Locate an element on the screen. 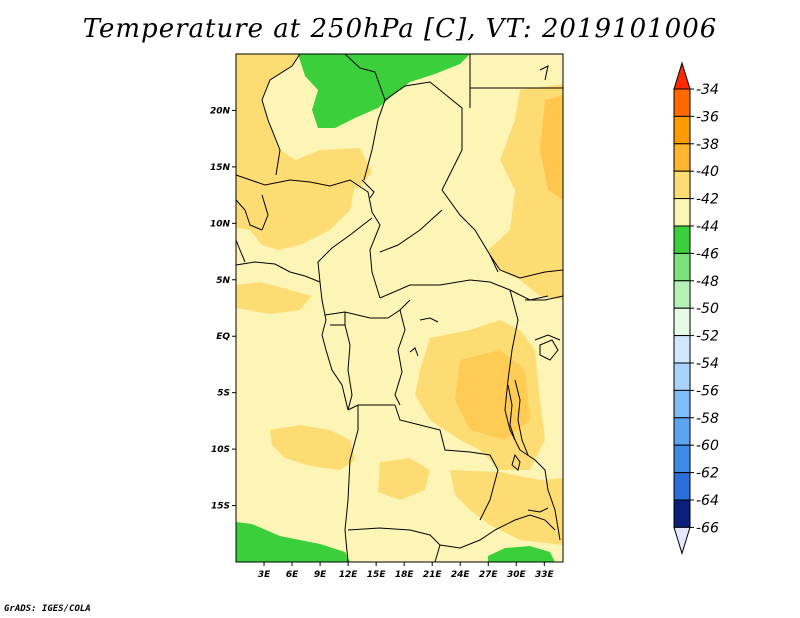 The image size is (800, 618). colorbar-level-label: -42 is located at coordinates (707, 200).